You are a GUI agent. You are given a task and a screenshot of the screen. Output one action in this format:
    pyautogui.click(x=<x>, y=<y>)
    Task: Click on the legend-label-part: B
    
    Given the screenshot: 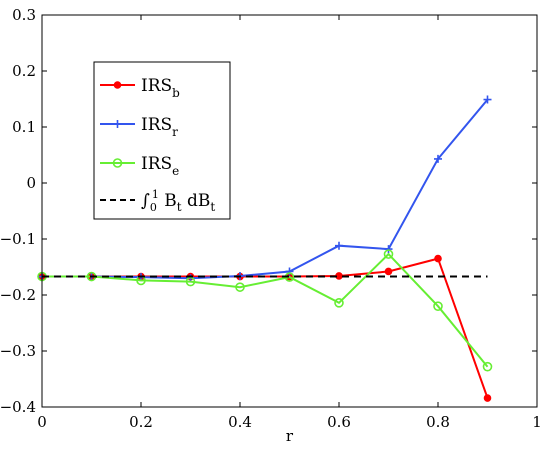 What is the action you would take?
    pyautogui.click(x=168, y=201)
    